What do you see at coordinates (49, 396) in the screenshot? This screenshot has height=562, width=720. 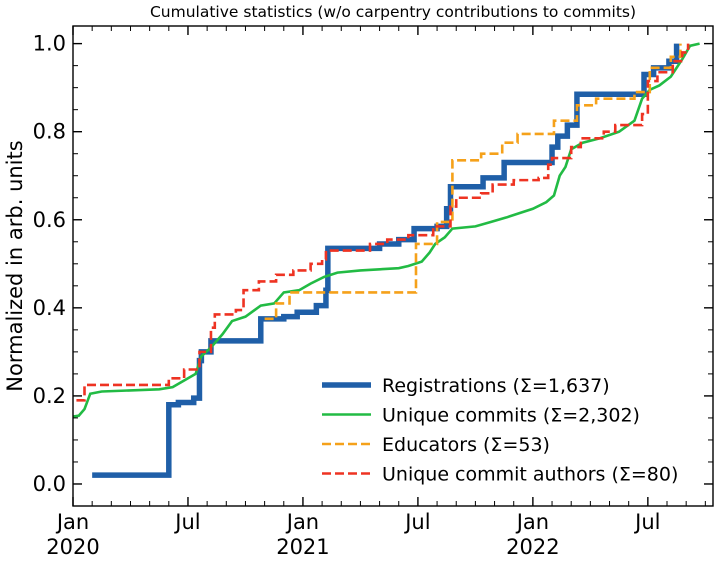 I see `y-tick-label: 0.2` at bounding box center [49, 396].